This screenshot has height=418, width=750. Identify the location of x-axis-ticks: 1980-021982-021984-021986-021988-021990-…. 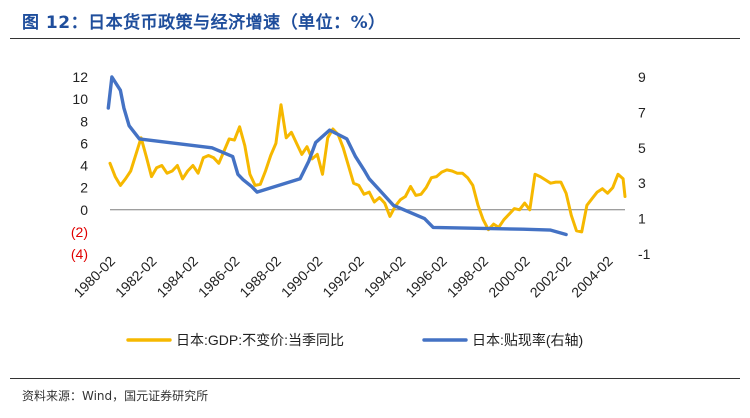
(342, 277).